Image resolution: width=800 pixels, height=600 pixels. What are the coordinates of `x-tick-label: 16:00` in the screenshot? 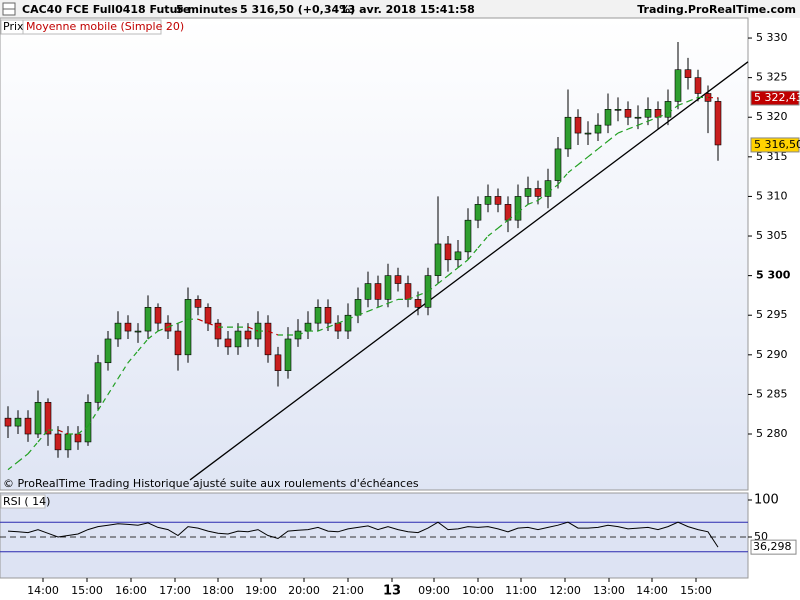 It's located at (131, 590).